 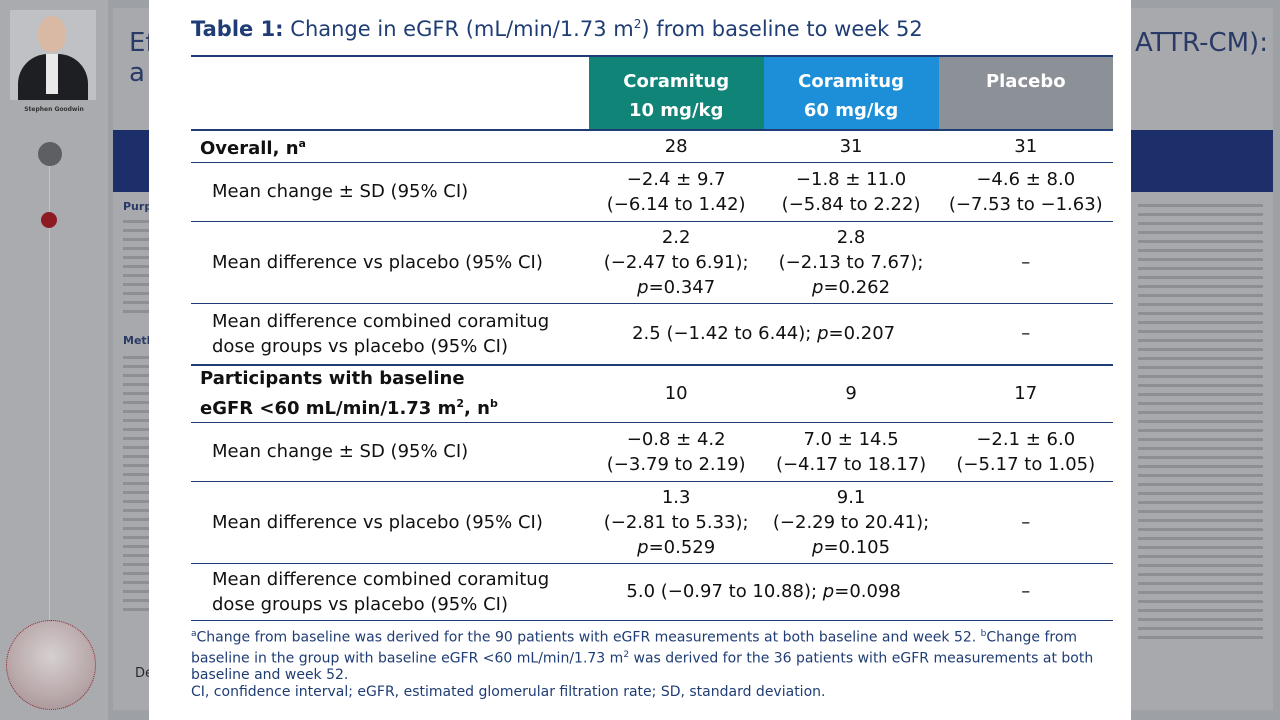 I want to click on row-label-line: eGFR <60 mL/min/1.73 m2, nb, so click(x=392, y=406).